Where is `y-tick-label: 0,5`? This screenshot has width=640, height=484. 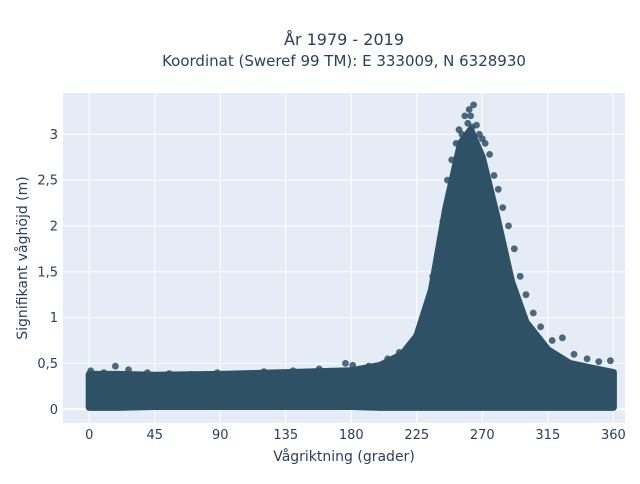 y-tick-label: 0,5 is located at coordinates (47, 364).